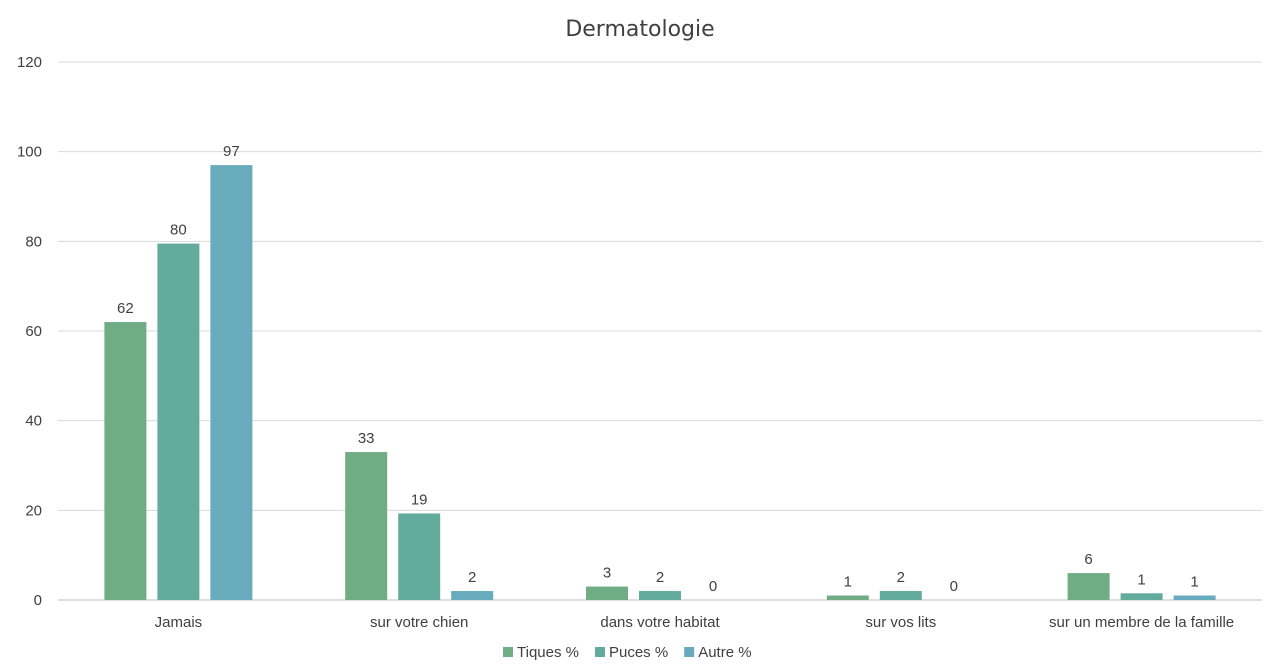 The image size is (1271, 666). I want to click on y-tick-label: 80, so click(33, 241).